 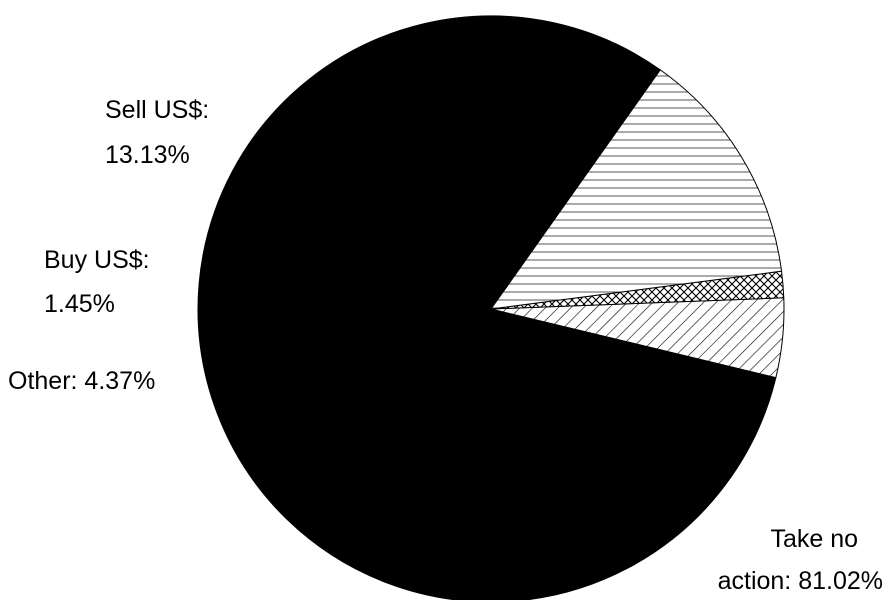 What do you see at coordinates (636, 189) in the screenshot?
I see `pie-slice-sell-us` at bounding box center [636, 189].